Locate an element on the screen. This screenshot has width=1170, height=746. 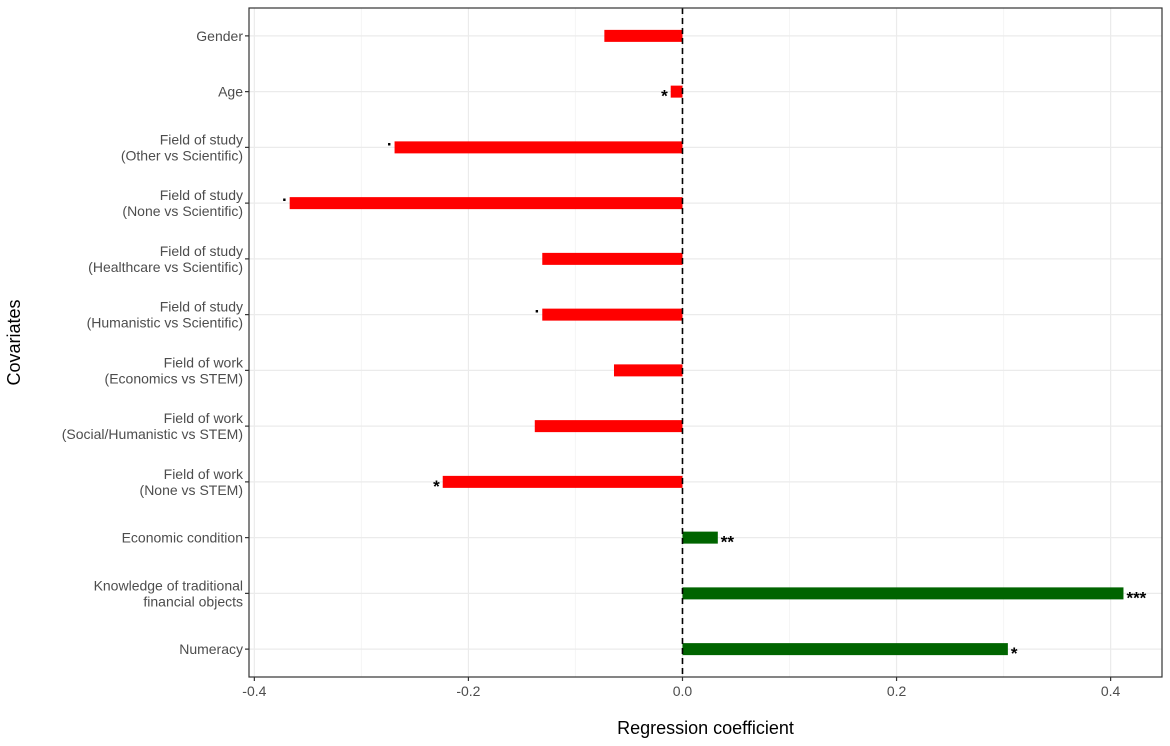
y-tick-label: Economic condition is located at coordinates (182, 538).